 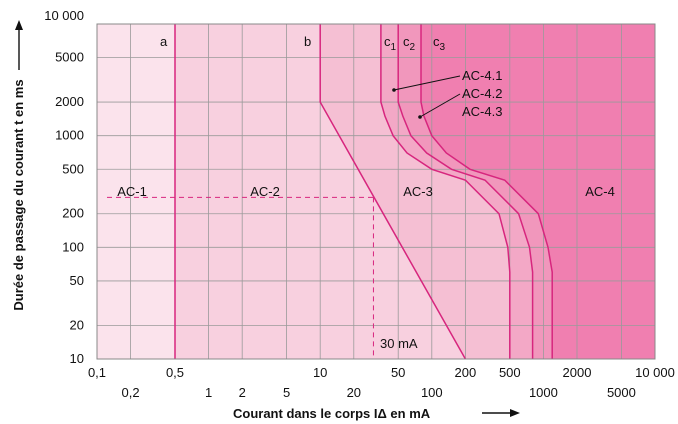 I want to click on x-tick-label: 5, so click(x=286, y=392).